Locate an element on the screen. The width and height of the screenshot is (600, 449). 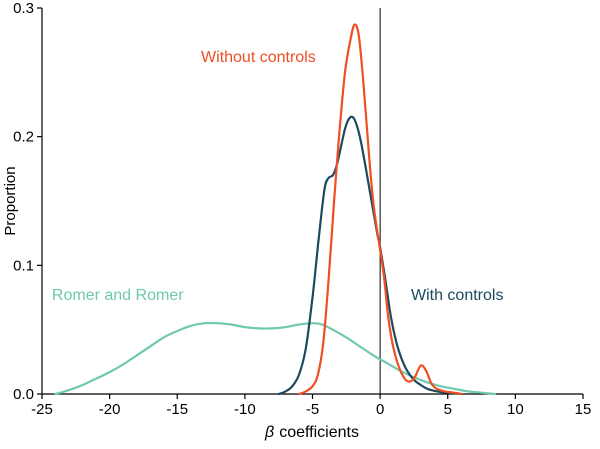
x-axis-title: β coefficients is located at coordinates (311, 432).